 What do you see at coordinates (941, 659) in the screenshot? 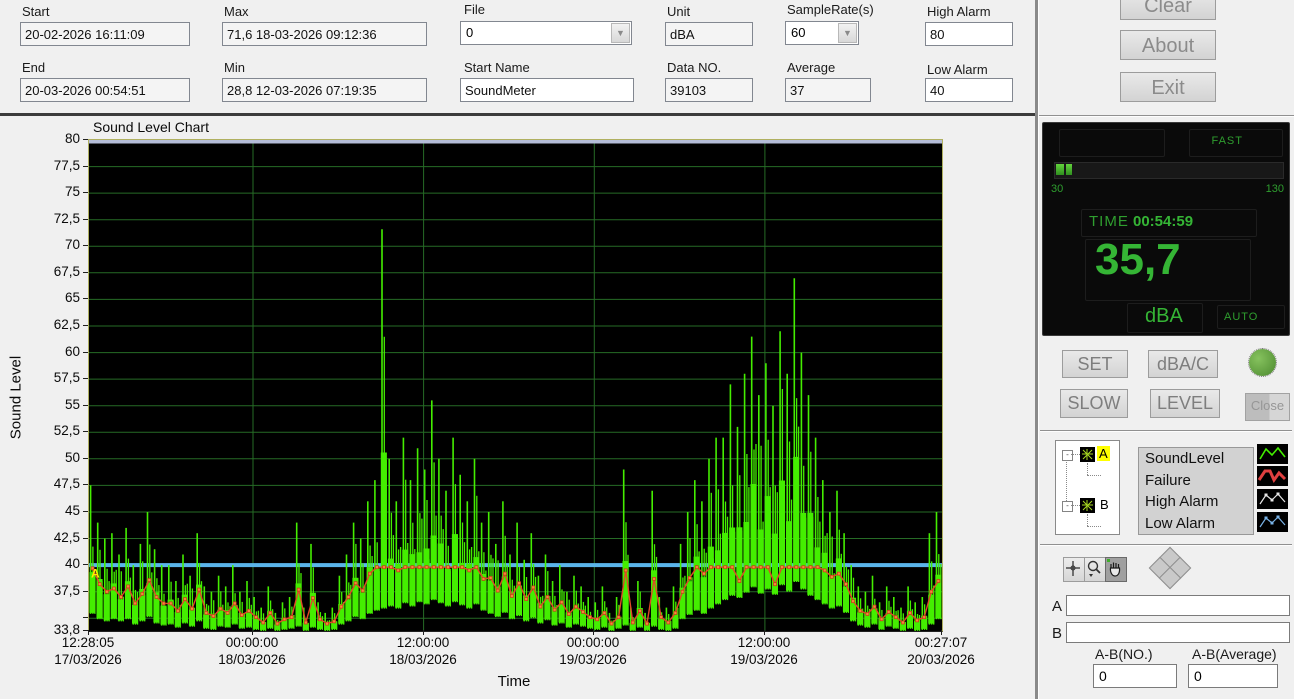
I see `x-tick-date: 20/03/2026` at bounding box center [941, 659].